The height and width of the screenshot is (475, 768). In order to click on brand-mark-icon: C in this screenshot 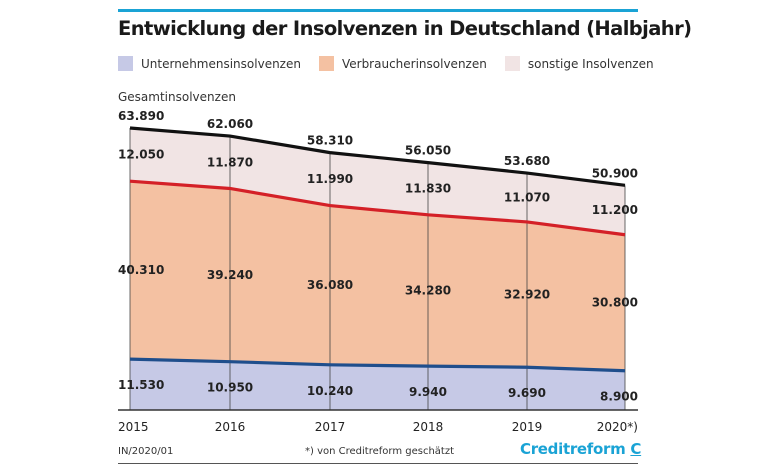, I will do `click(636, 449)`.